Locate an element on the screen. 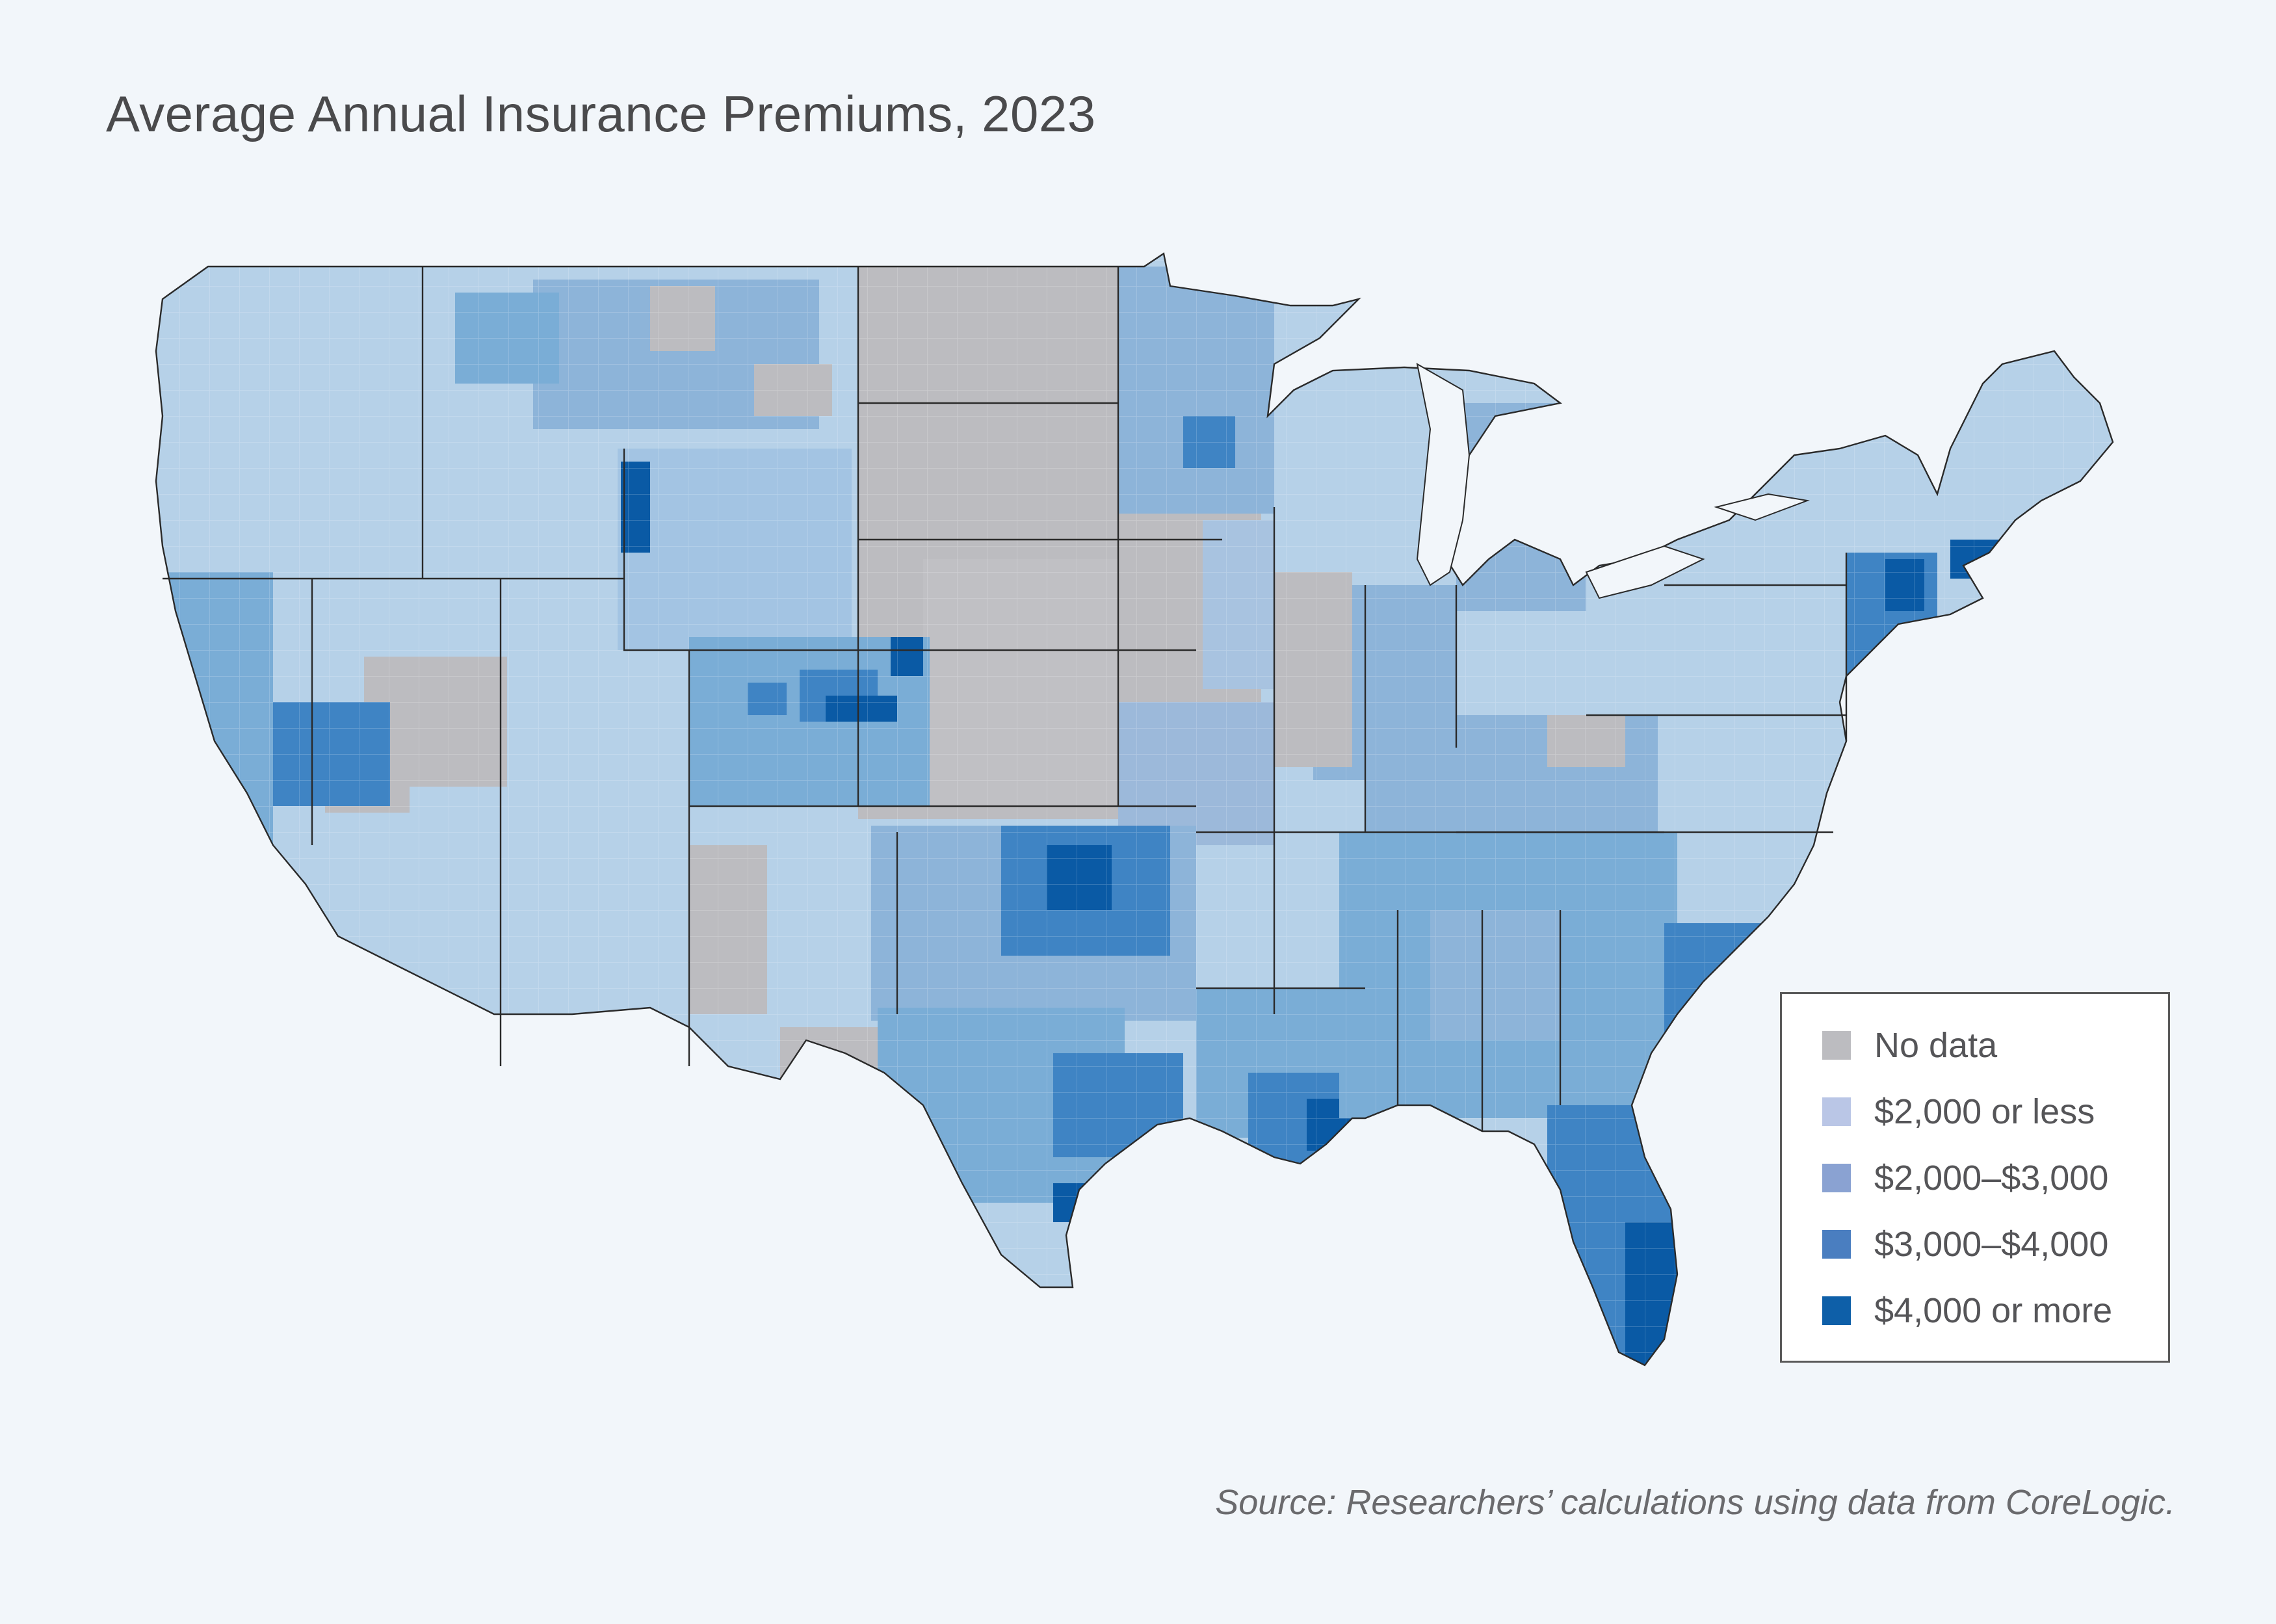 The image size is (2276, 1624). legend-label-tier2: $2,000–$3,000 is located at coordinates (1991, 1178).